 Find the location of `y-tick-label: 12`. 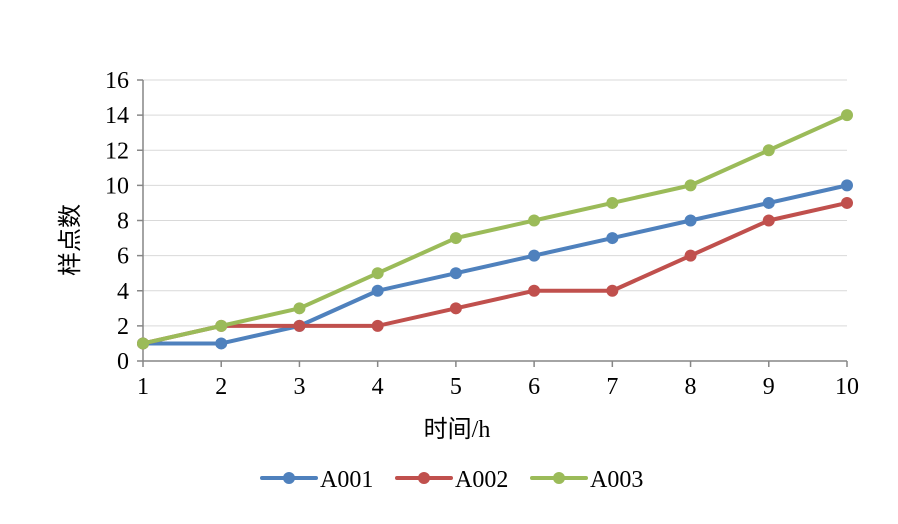

y-tick-label: 12 is located at coordinates (117, 151).